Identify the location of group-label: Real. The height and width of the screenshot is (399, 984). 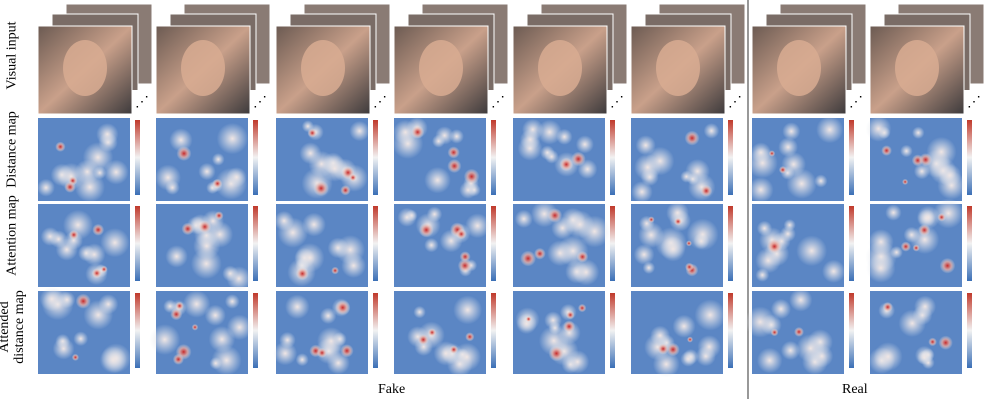
(855, 389).